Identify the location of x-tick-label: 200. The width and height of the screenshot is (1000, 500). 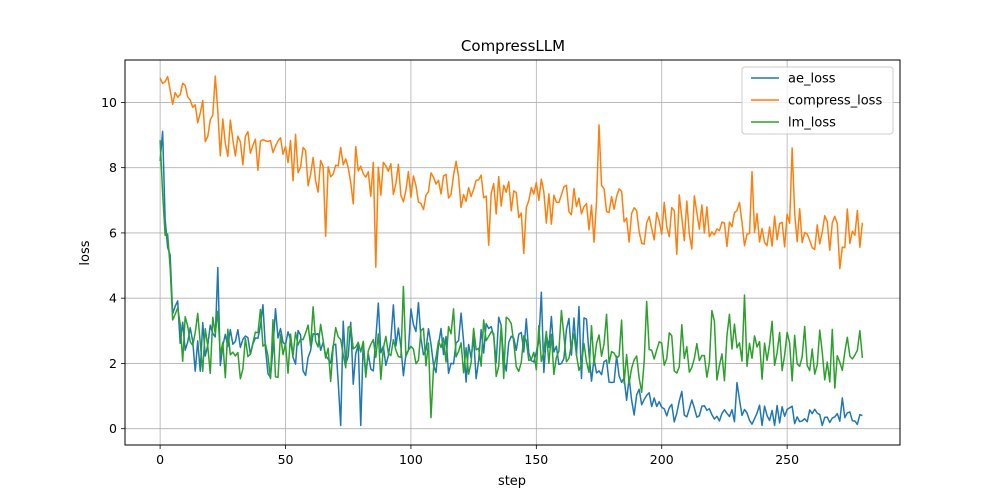
(662, 459).